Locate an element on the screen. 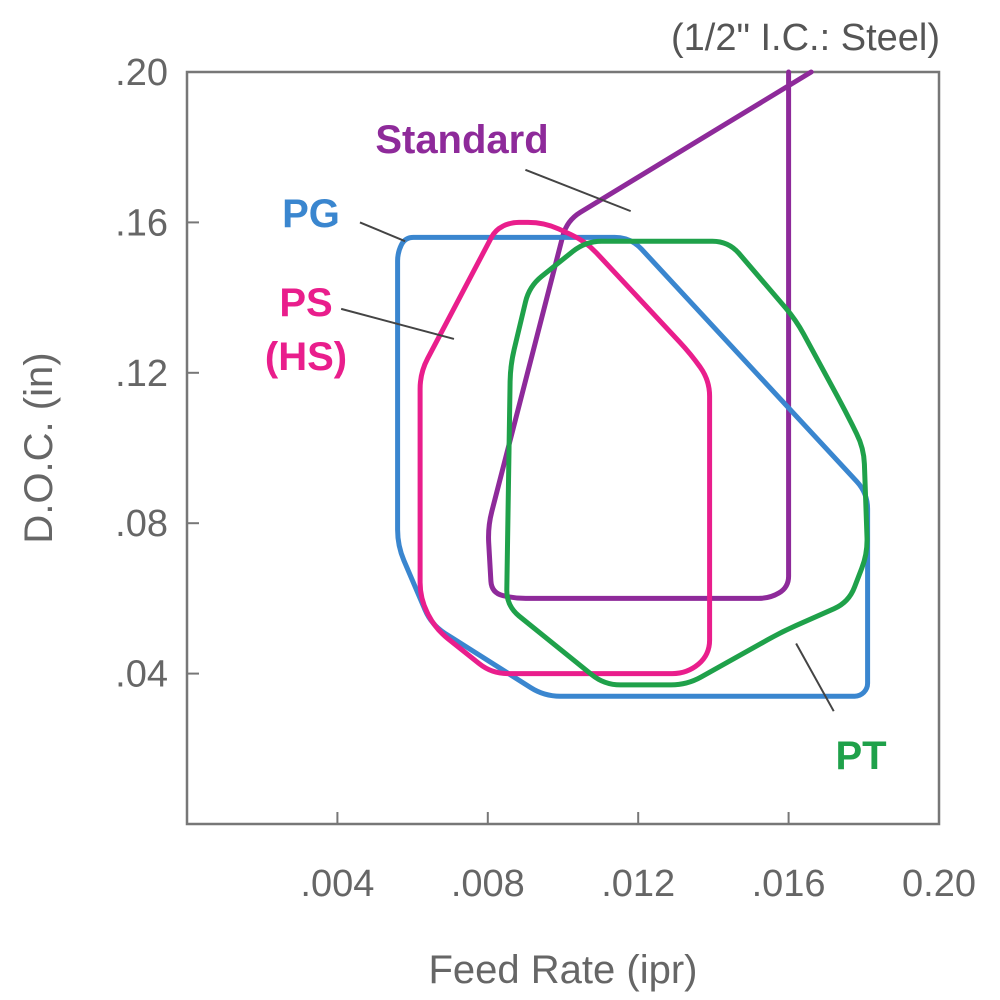 The width and height of the screenshot is (1000, 1000). y-tick-label: .04 is located at coordinates (141, 675).